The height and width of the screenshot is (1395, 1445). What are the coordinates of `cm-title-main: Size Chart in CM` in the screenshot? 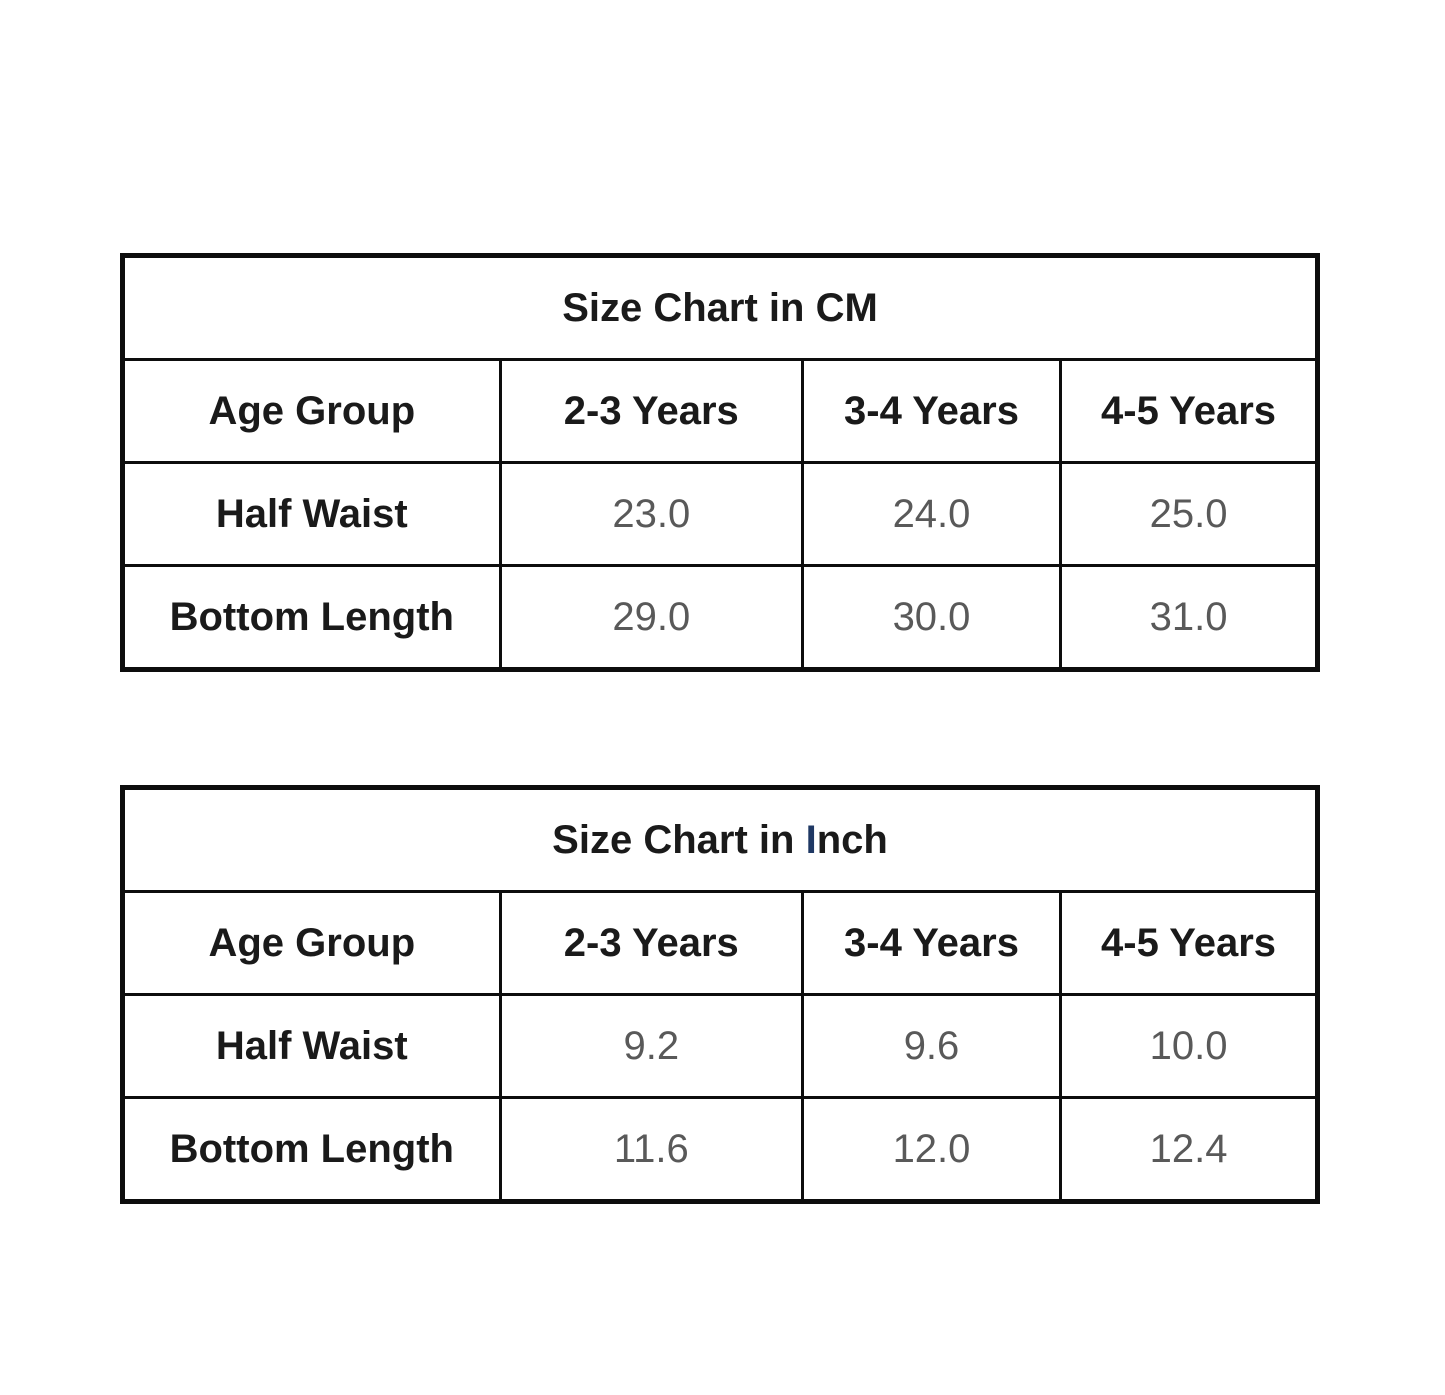 It's located at (720, 307).